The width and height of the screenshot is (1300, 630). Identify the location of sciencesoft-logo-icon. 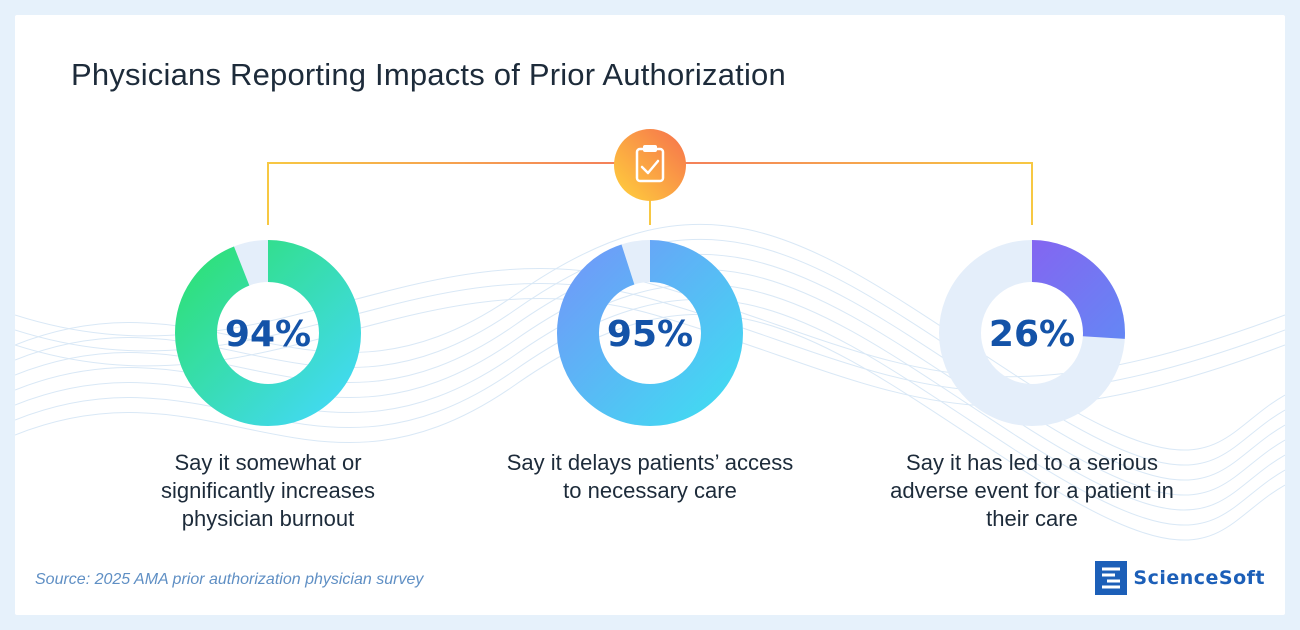
(1111, 578).